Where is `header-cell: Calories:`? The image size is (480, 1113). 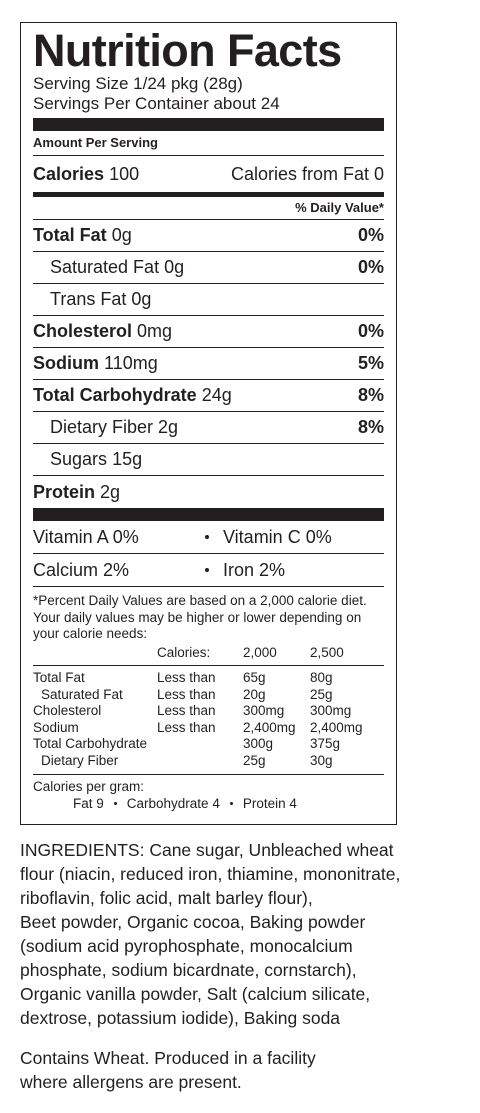 header-cell: Calories: is located at coordinates (184, 652).